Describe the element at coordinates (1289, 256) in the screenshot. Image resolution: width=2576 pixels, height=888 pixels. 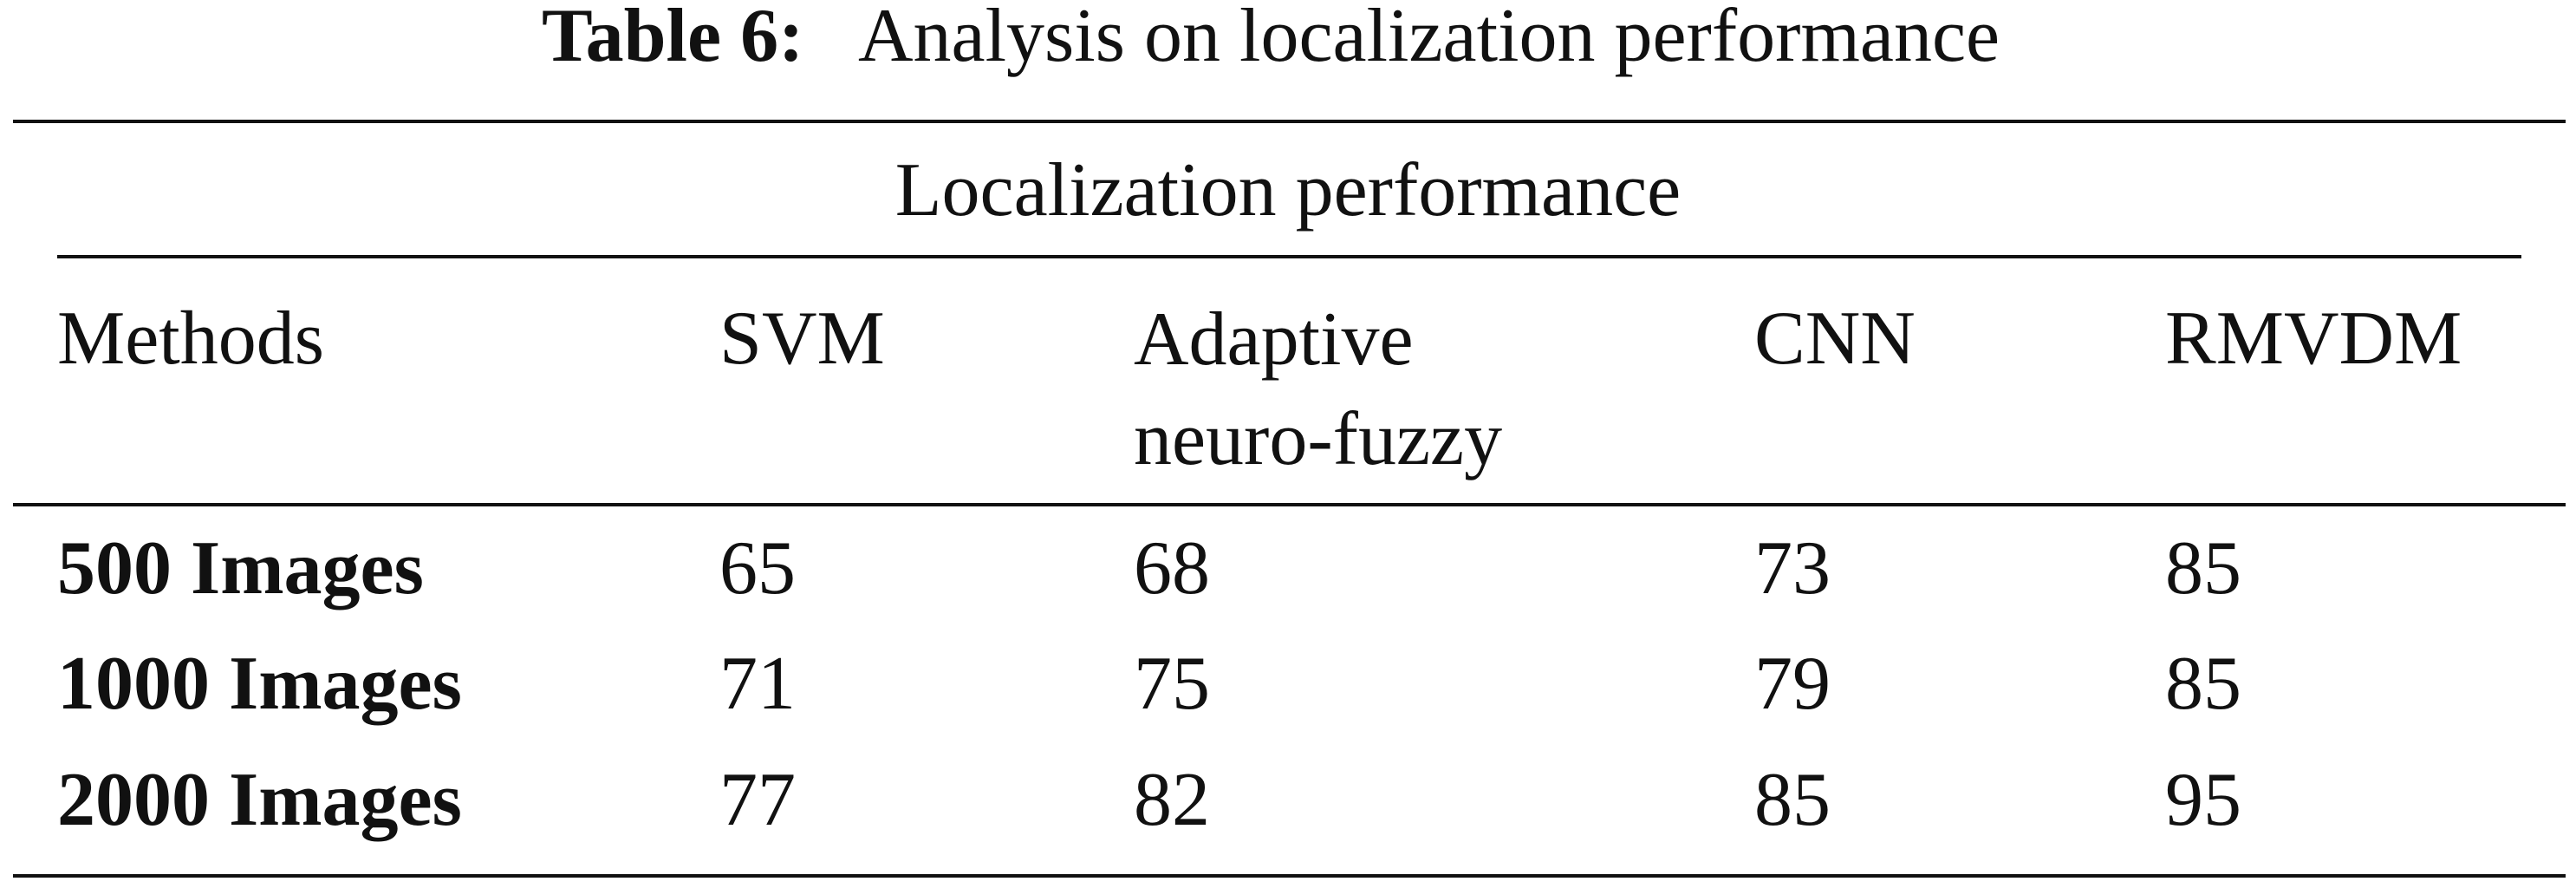
I see `group-rule` at that location.